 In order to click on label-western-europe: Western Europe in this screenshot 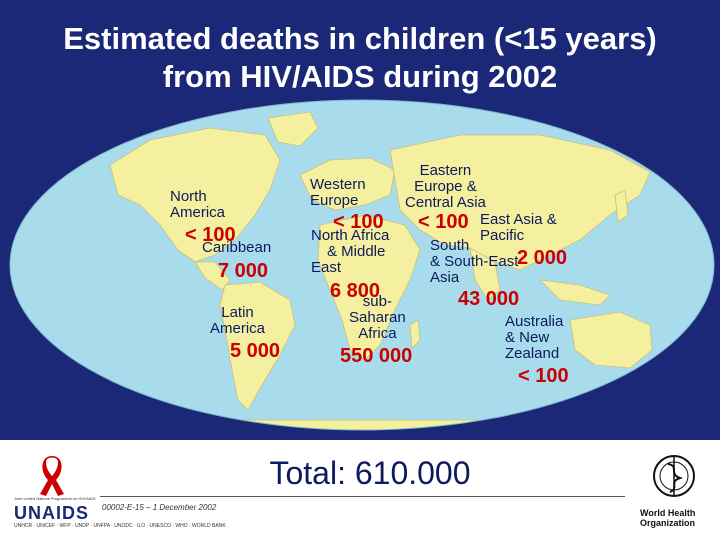, I will do `click(338, 192)`.